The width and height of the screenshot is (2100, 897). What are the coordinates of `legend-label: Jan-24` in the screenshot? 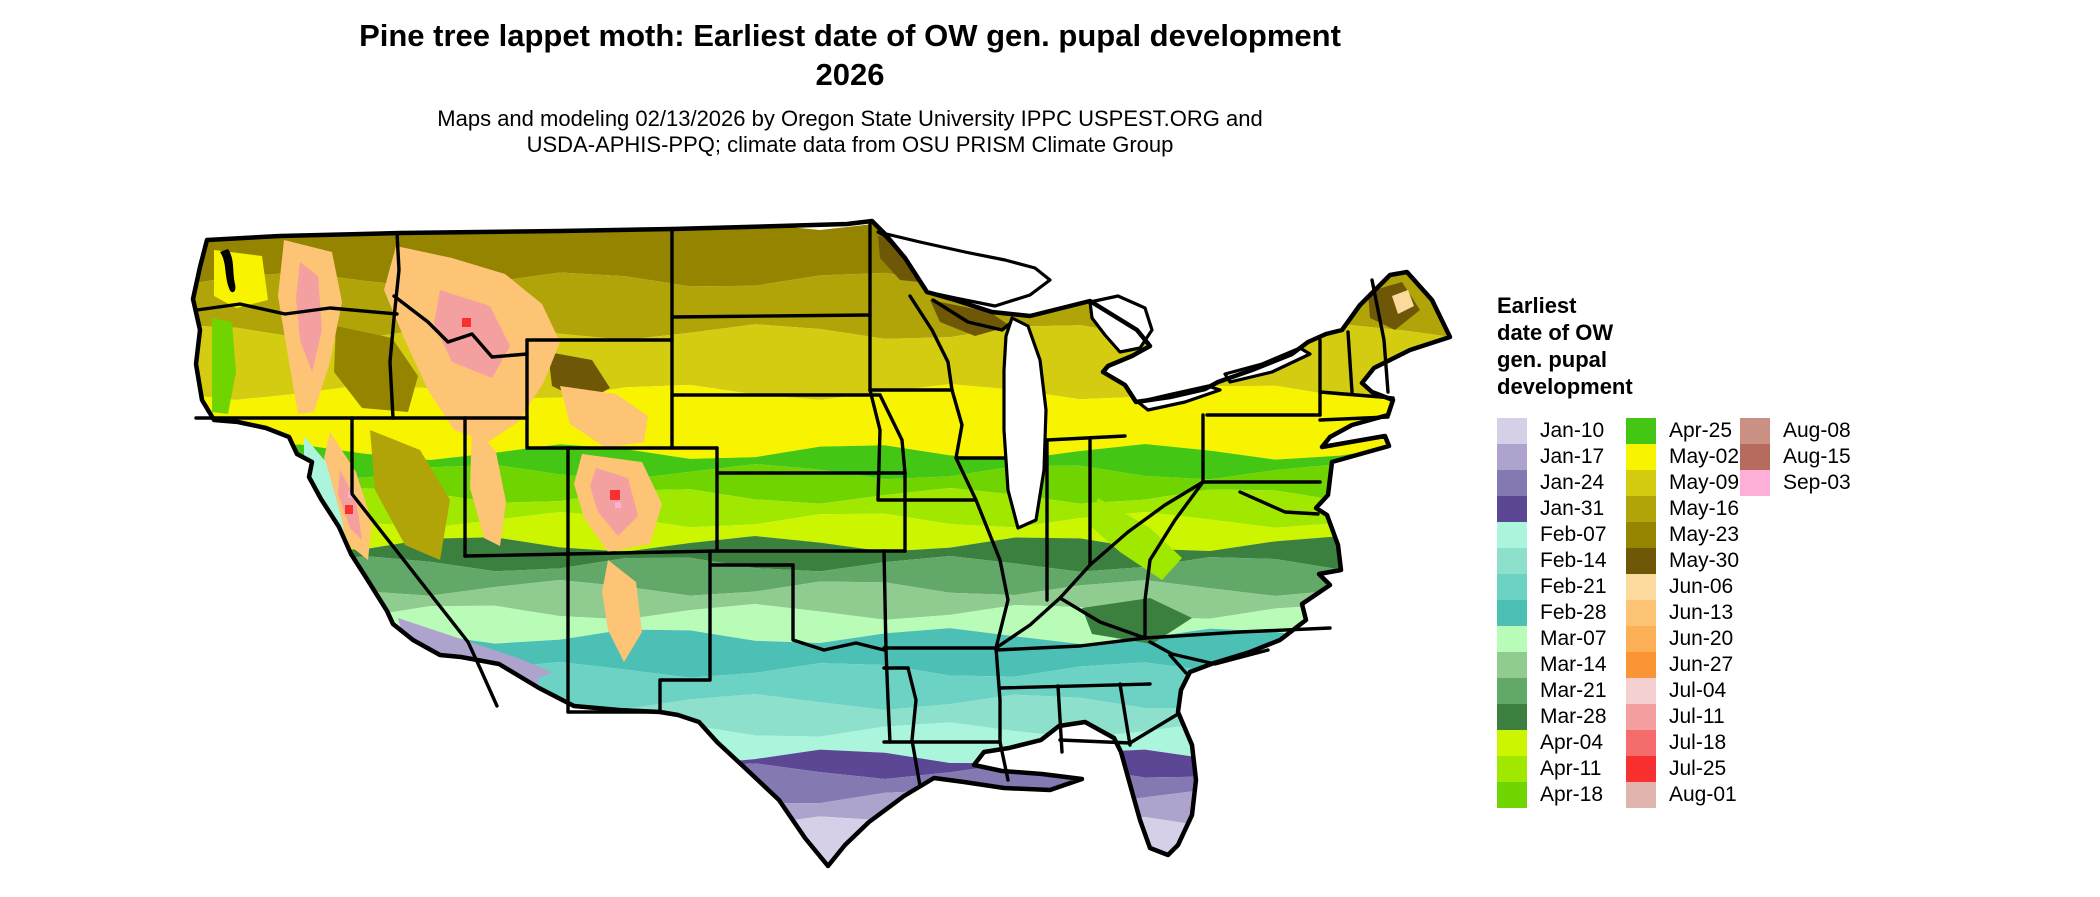 It's located at (1572, 482).